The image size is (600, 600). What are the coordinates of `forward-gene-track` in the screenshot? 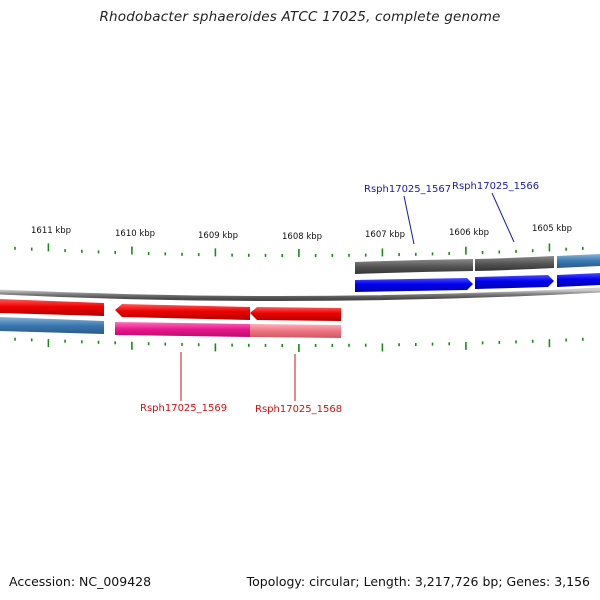 It's located at (477, 264).